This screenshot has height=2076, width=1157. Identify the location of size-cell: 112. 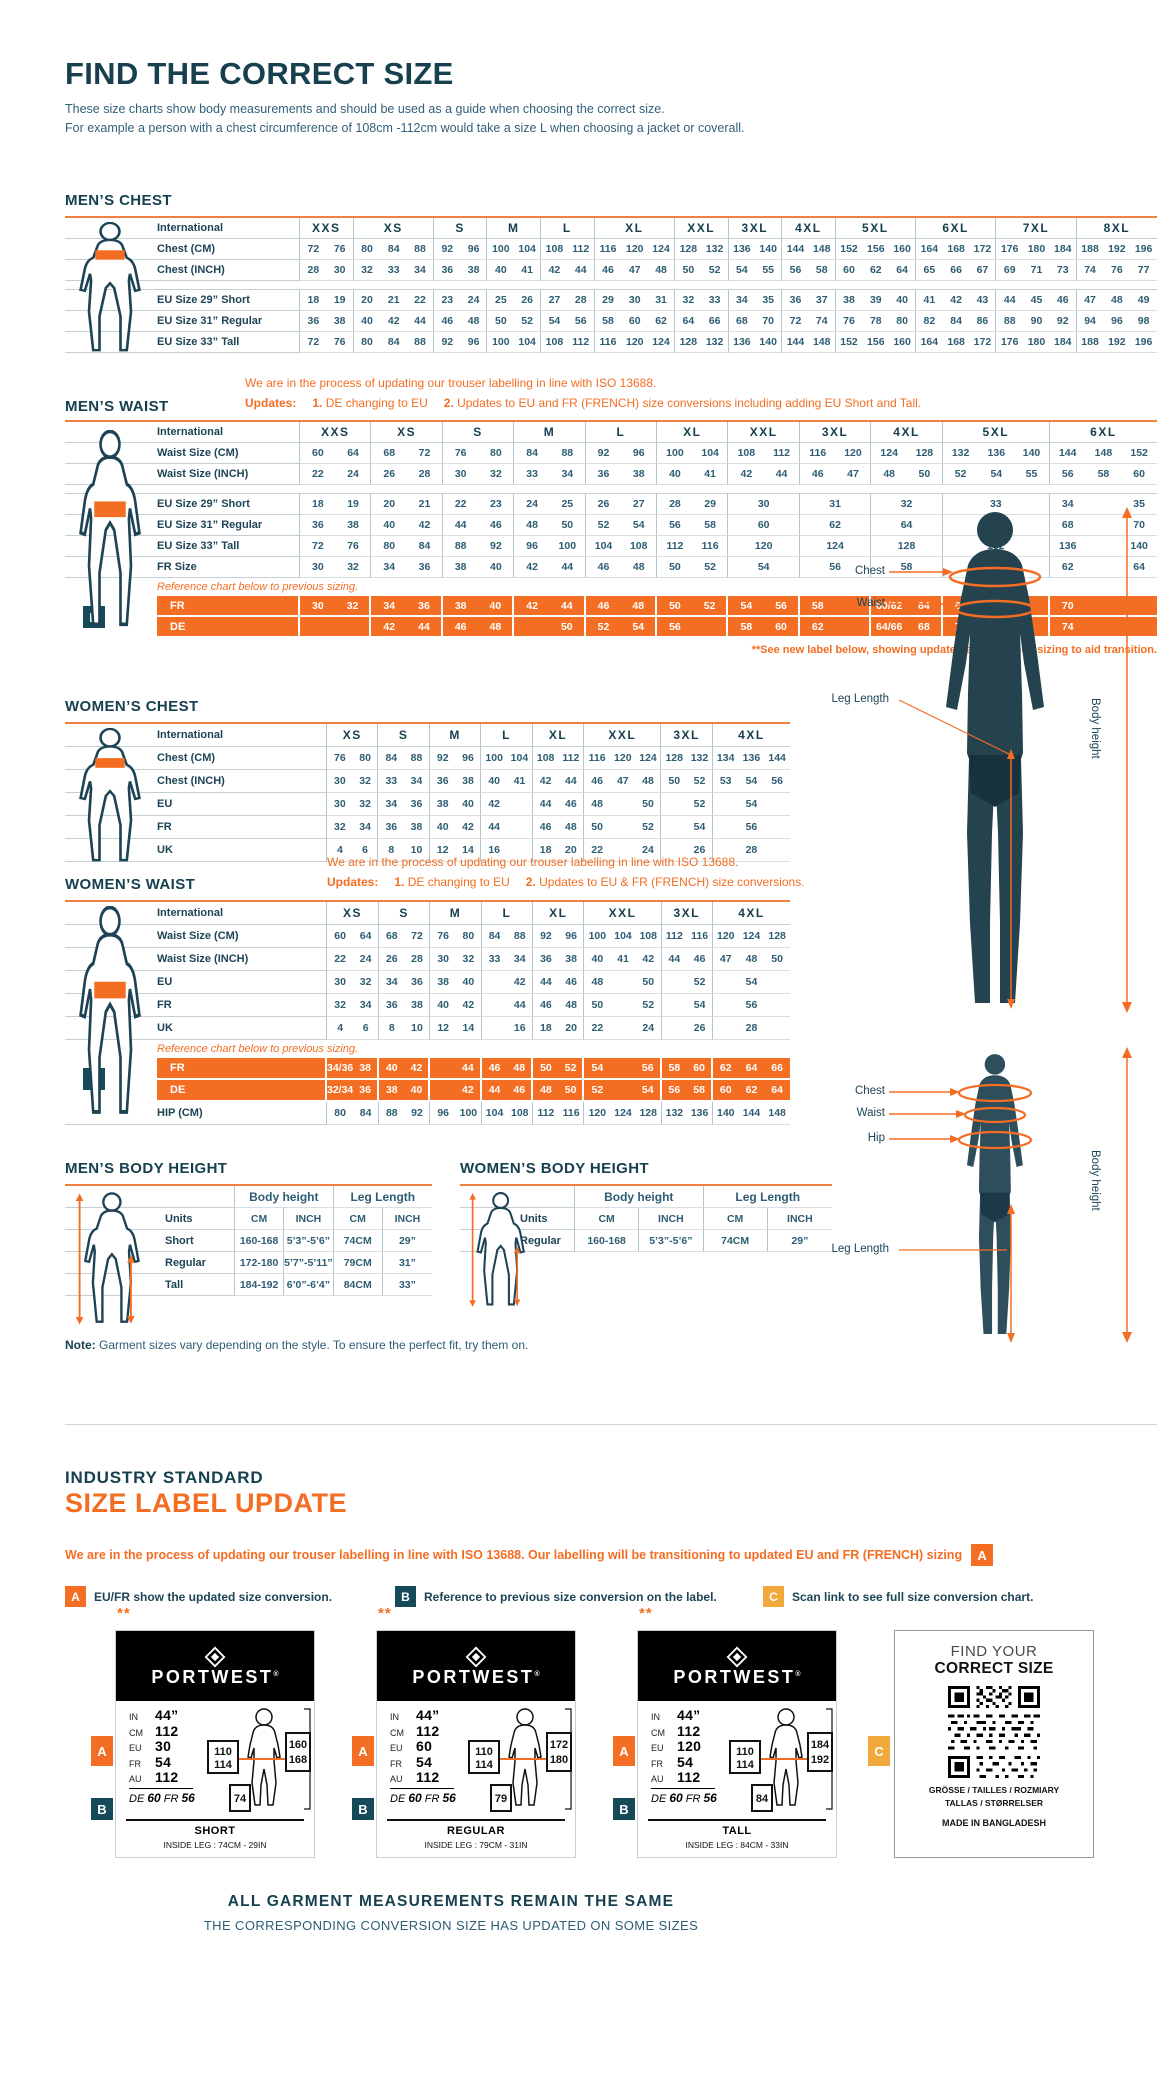
(675, 546).